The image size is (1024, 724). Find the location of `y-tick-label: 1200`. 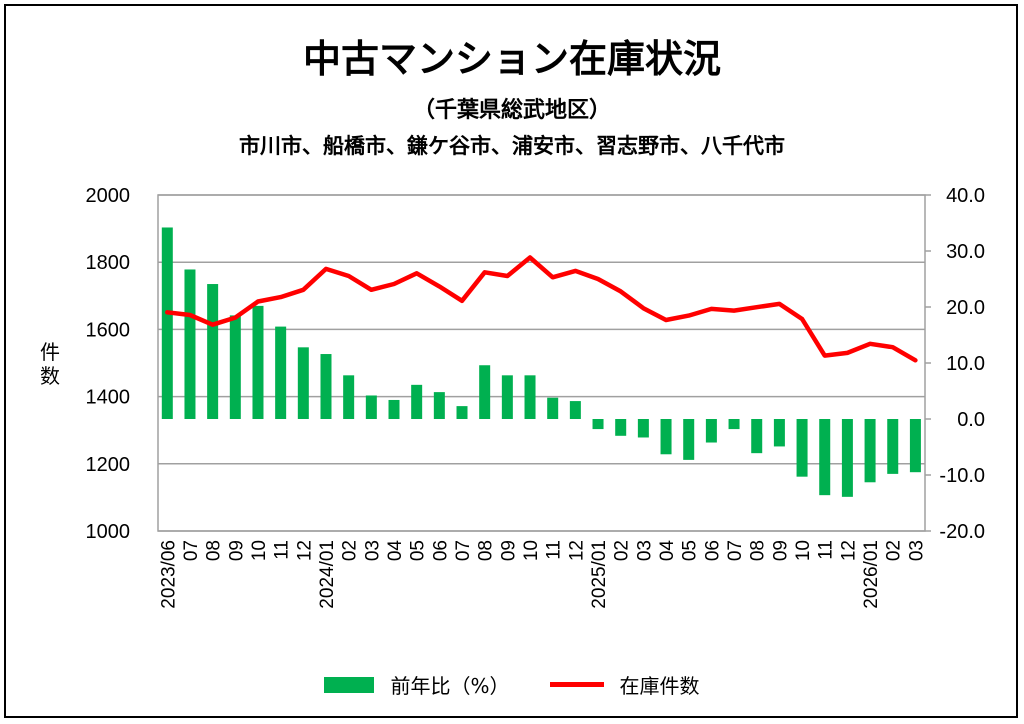

y-tick-label: 1200 is located at coordinates (108, 465).